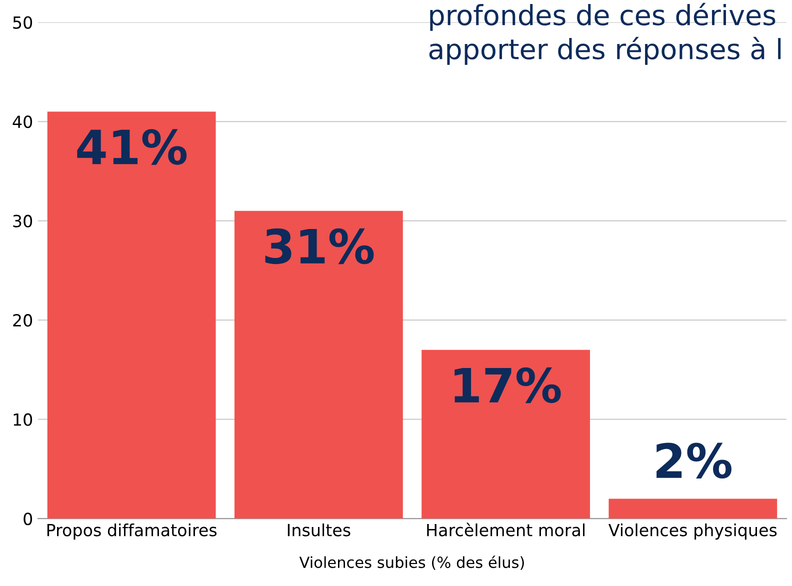  Describe the element at coordinates (132, 531) in the screenshot. I see `x-tick-label: Propos diffamatoires` at that location.